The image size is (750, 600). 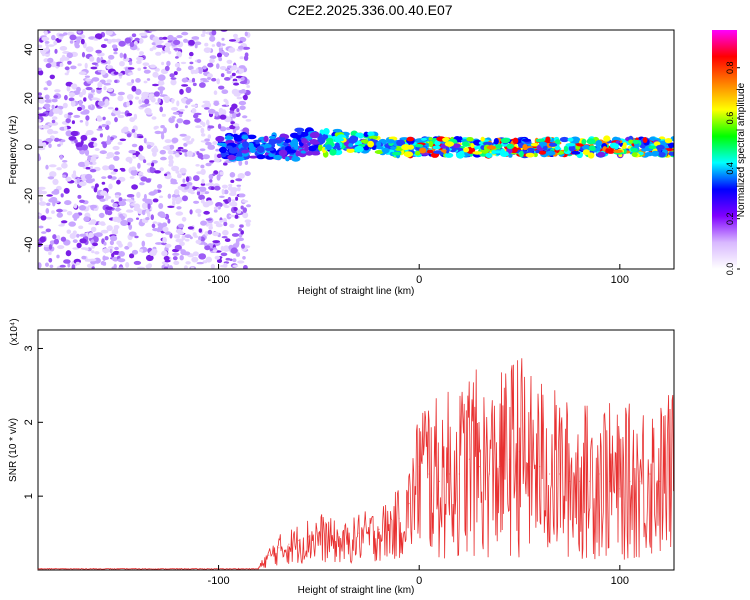 What do you see at coordinates (13, 450) in the screenshot?
I see `snr-ylabel: SNR (10 * v/v)` at bounding box center [13, 450].